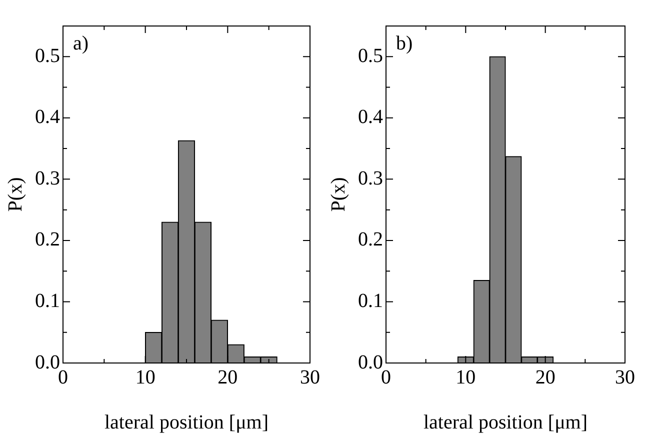 This screenshot has height=439, width=647. Describe the element at coordinates (404, 43) in the screenshot. I see `annotation: b)` at that location.